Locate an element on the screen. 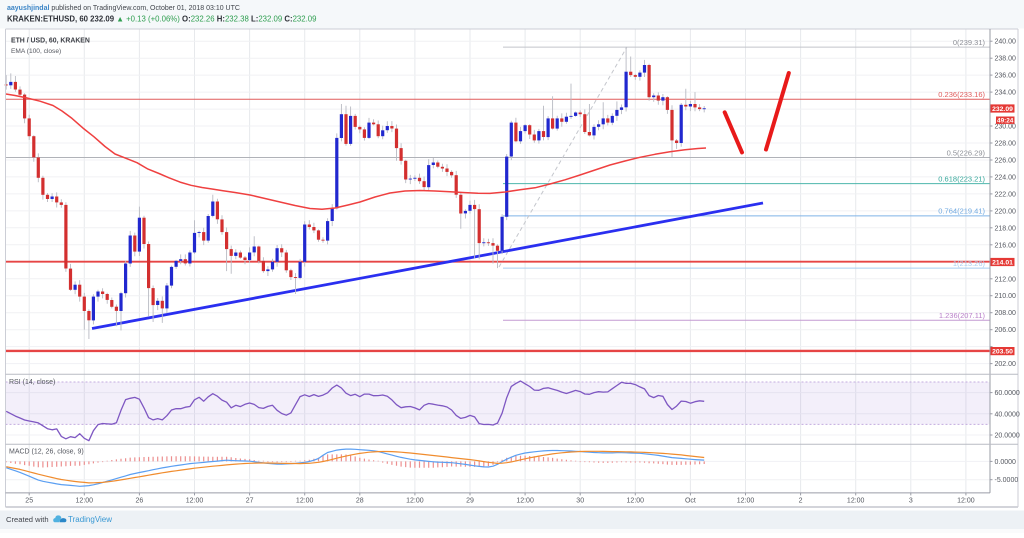  svg-text: 232.09 is located at coordinates (1002, 109).